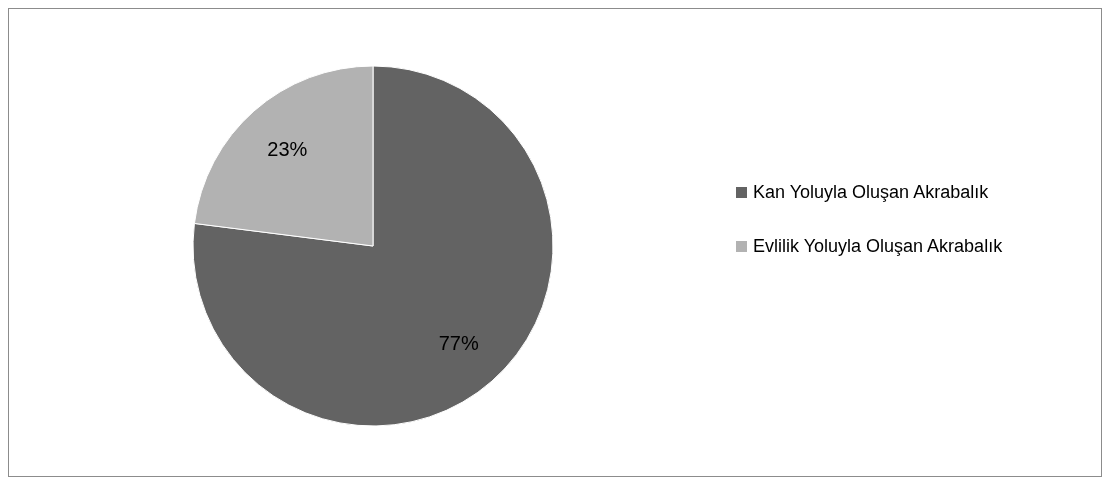 The image size is (1110, 485). Describe the element at coordinates (871, 192) in the screenshot. I see `legend-label: Kan Yoluyla Oluşan Akrabalık` at that location.